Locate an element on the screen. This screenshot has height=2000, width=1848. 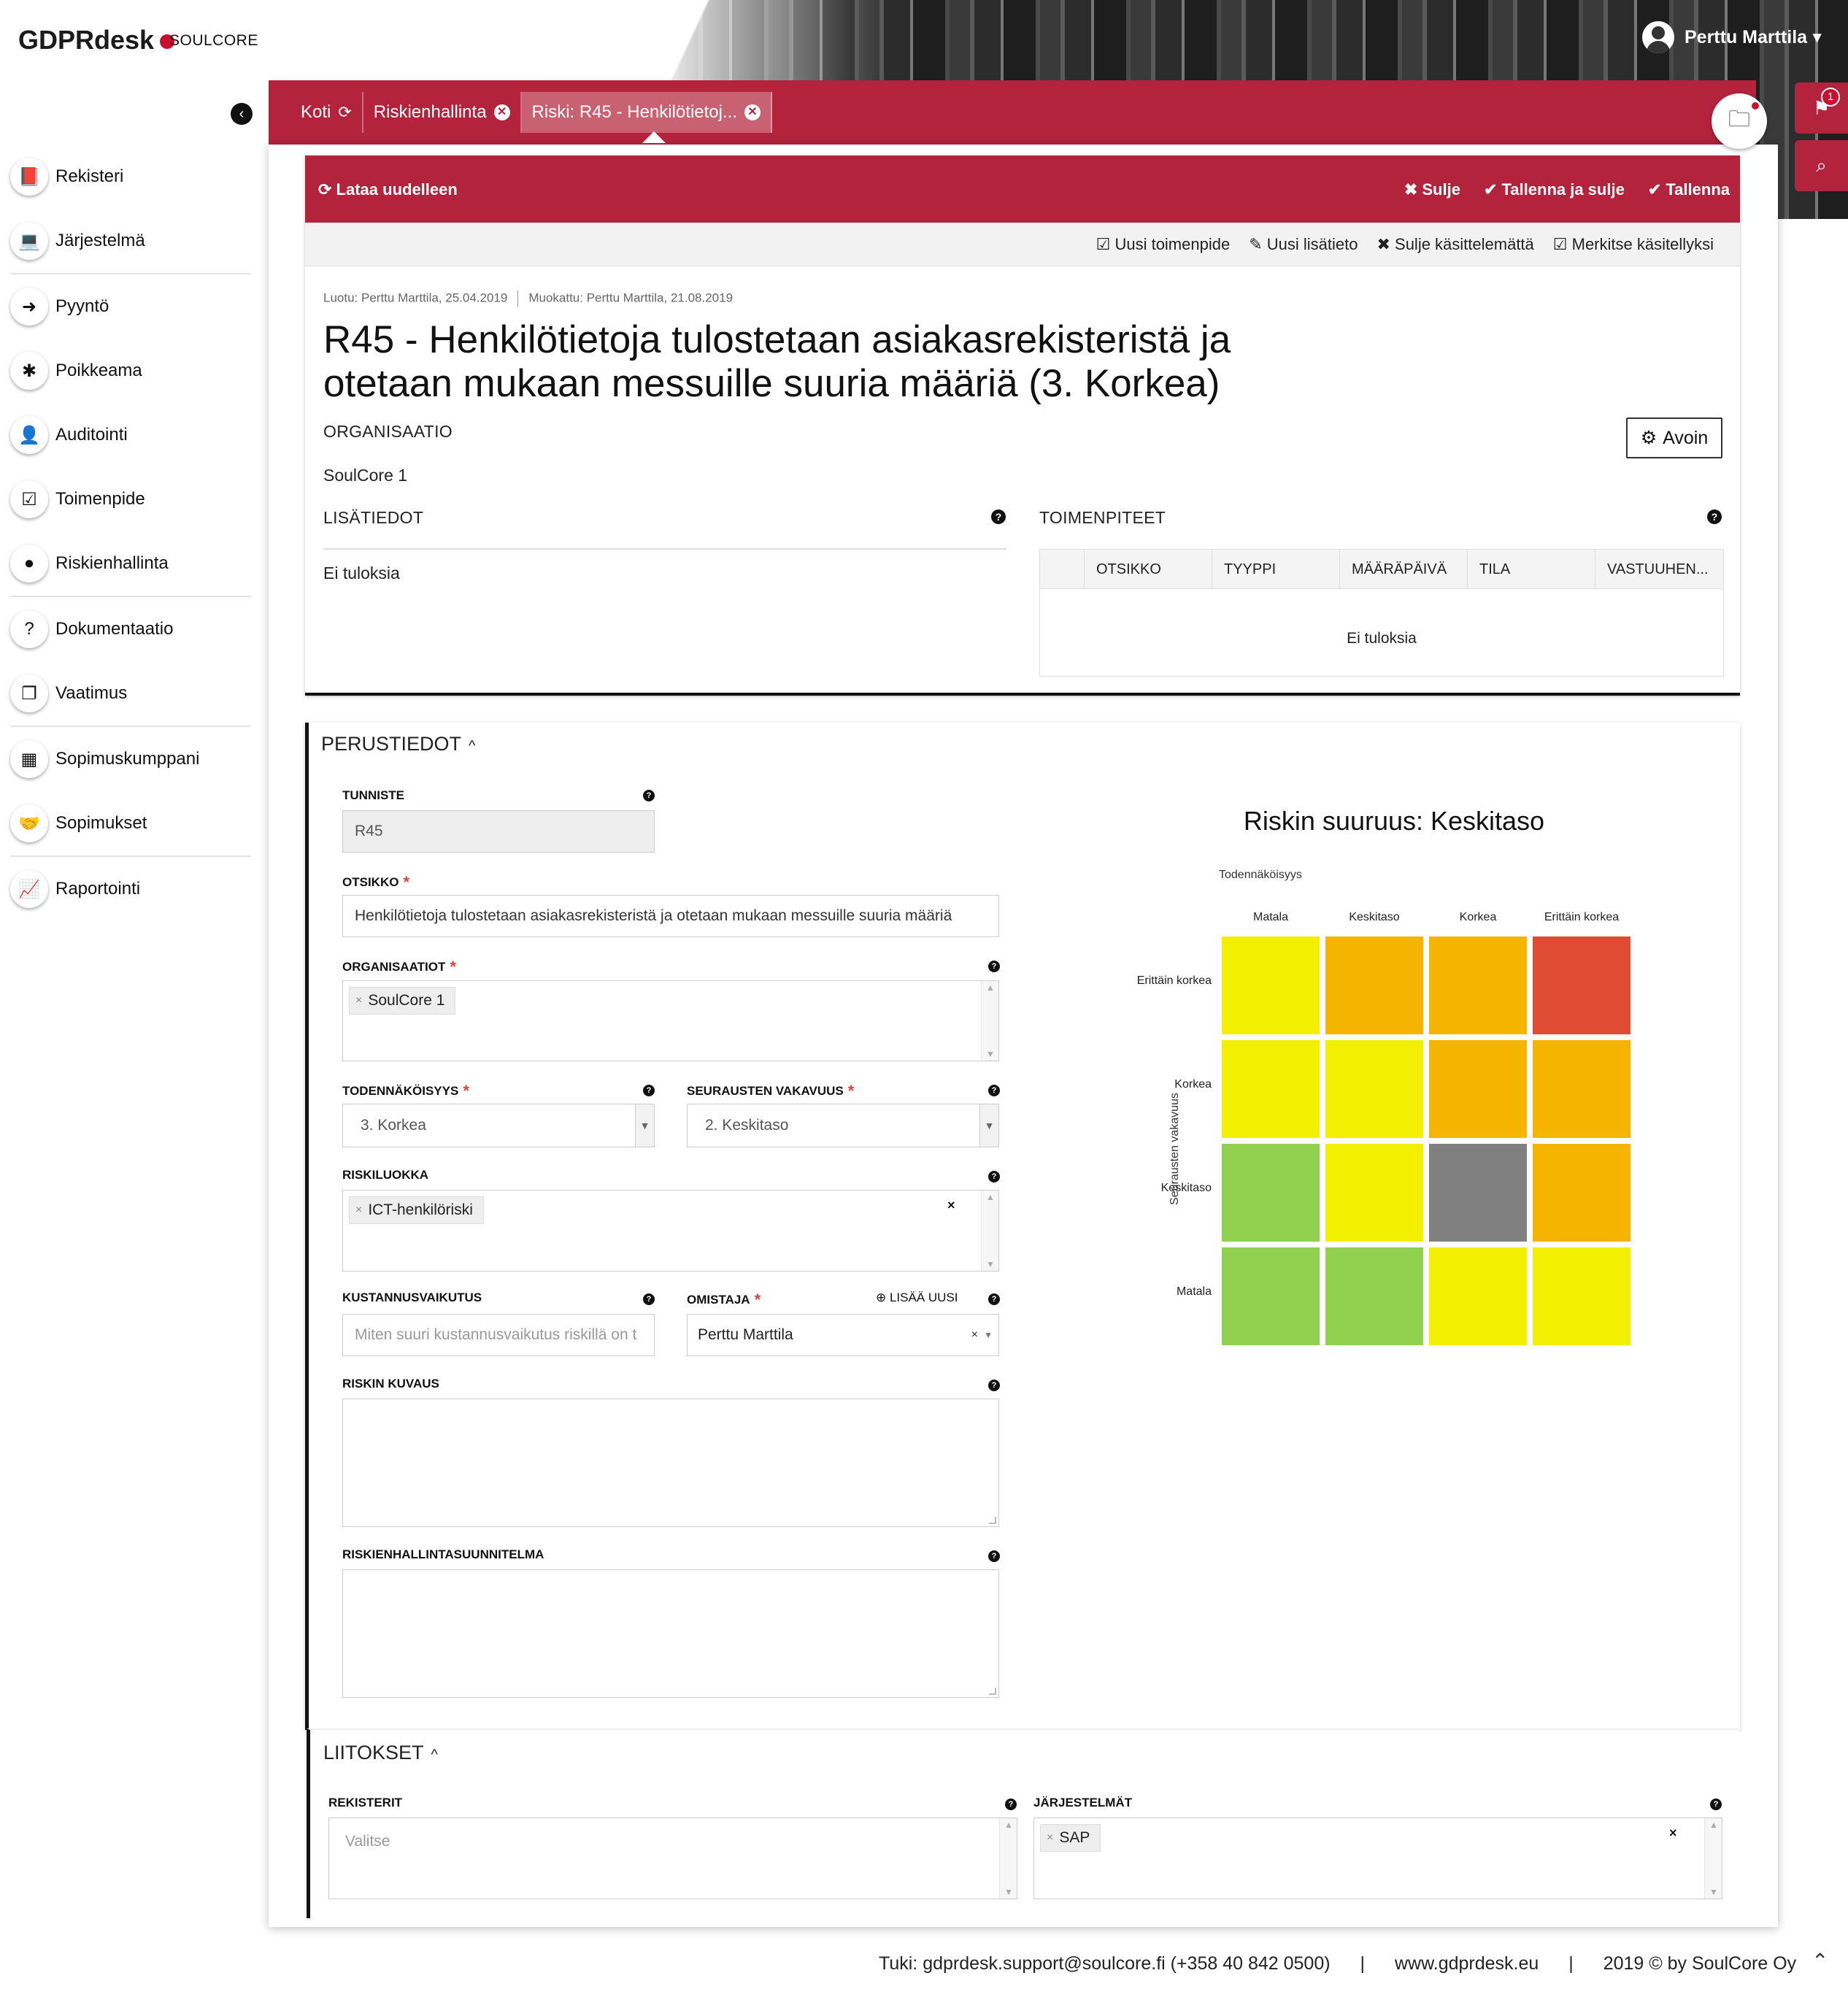
severity-select: 2. Keskitaso ▼ is located at coordinates (843, 1126).